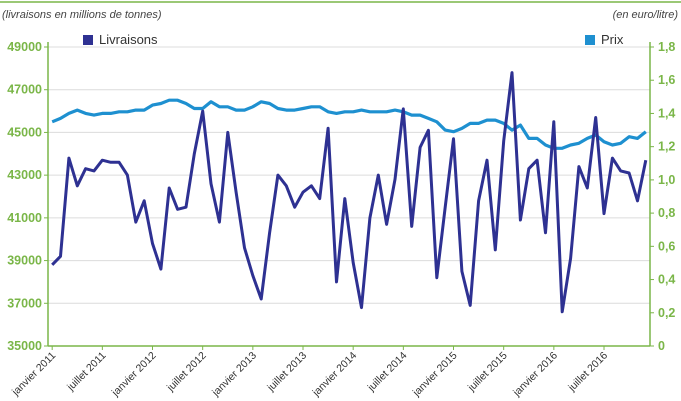 The image size is (681, 401). I want to click on x-tick-label: juillet 2014, so click(387, 372).